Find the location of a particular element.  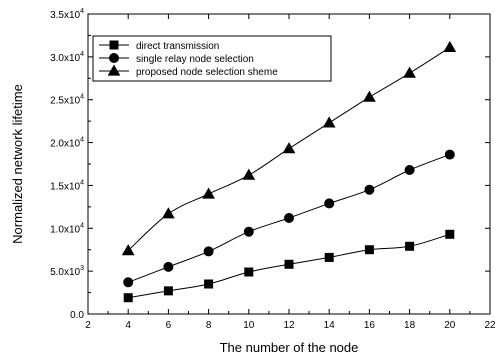

y-tick-label: 2.0x10⁴ is located at coordinates (67, 143).